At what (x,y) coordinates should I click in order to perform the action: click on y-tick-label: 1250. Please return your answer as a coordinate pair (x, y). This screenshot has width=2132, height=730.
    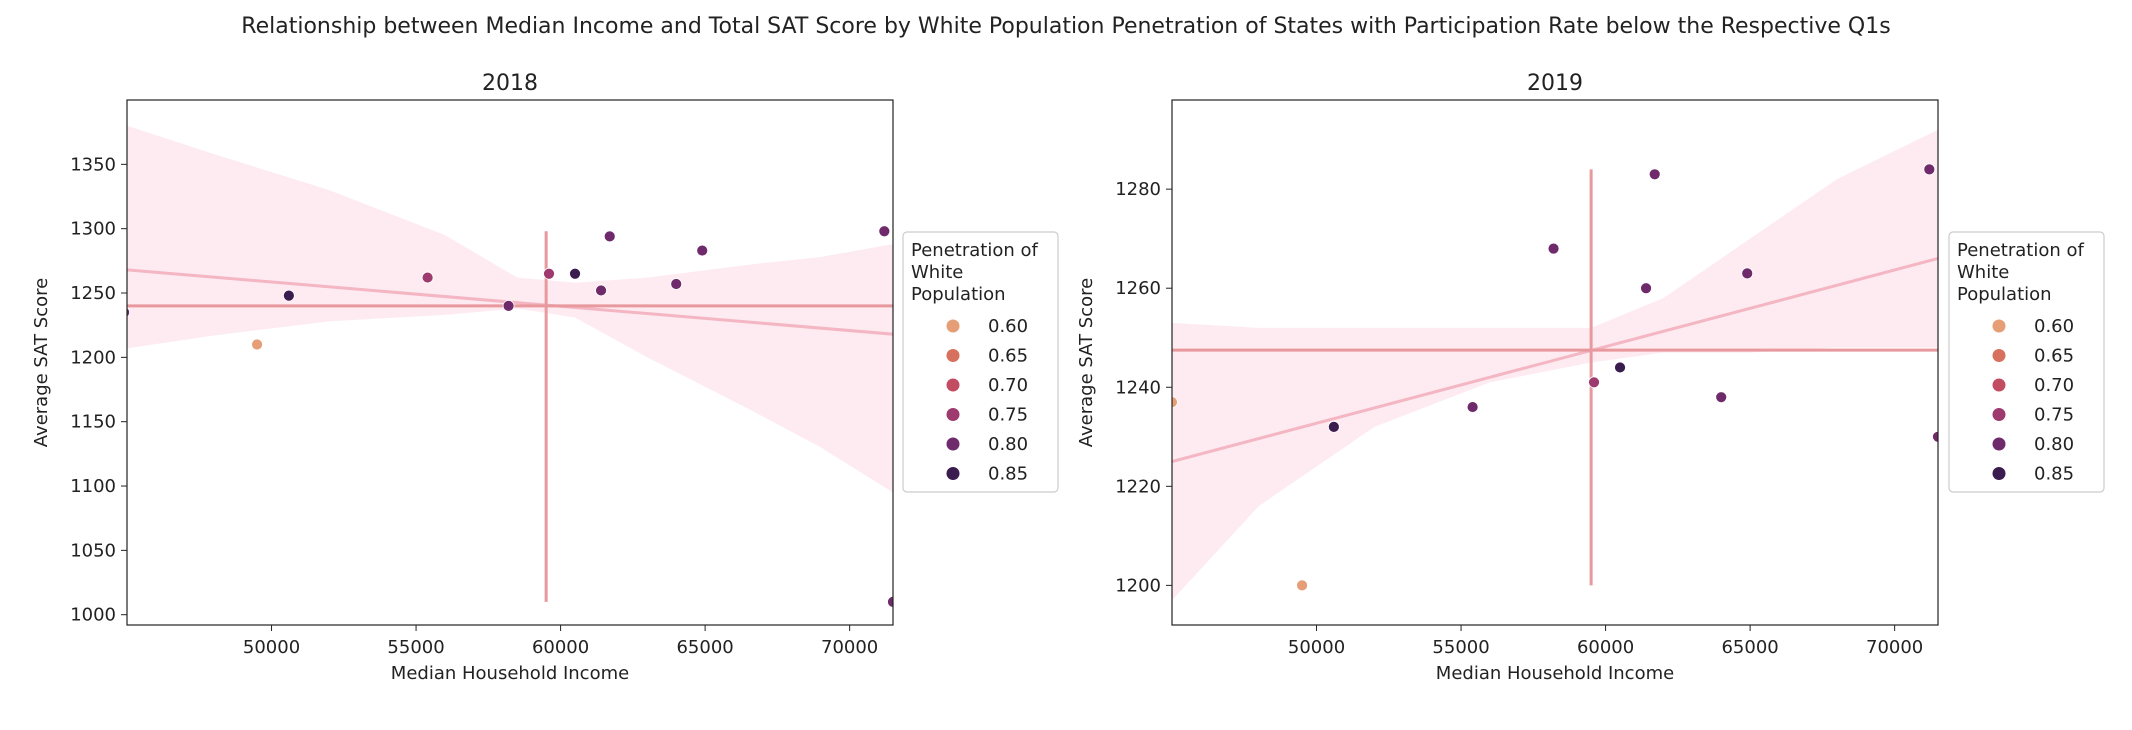
    Looking at the image, I should click on (93, 293).